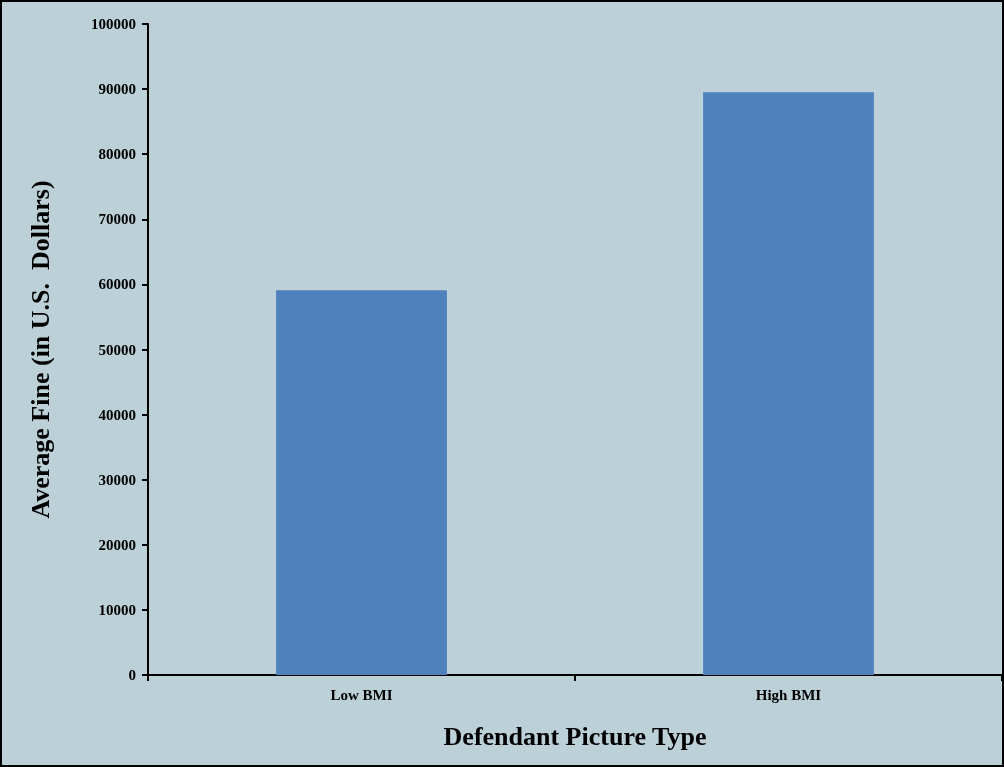 The image size is (1004, 767). Describe the element at coordinates (117, 479) in the screenshot. I see `y-tick-label: 30000` at that location.